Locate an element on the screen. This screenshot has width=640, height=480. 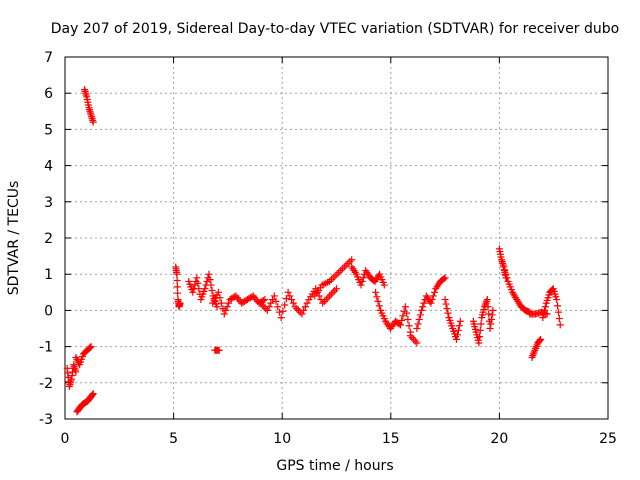
x-tick-label: 20 is located at coordinates (499, 439).